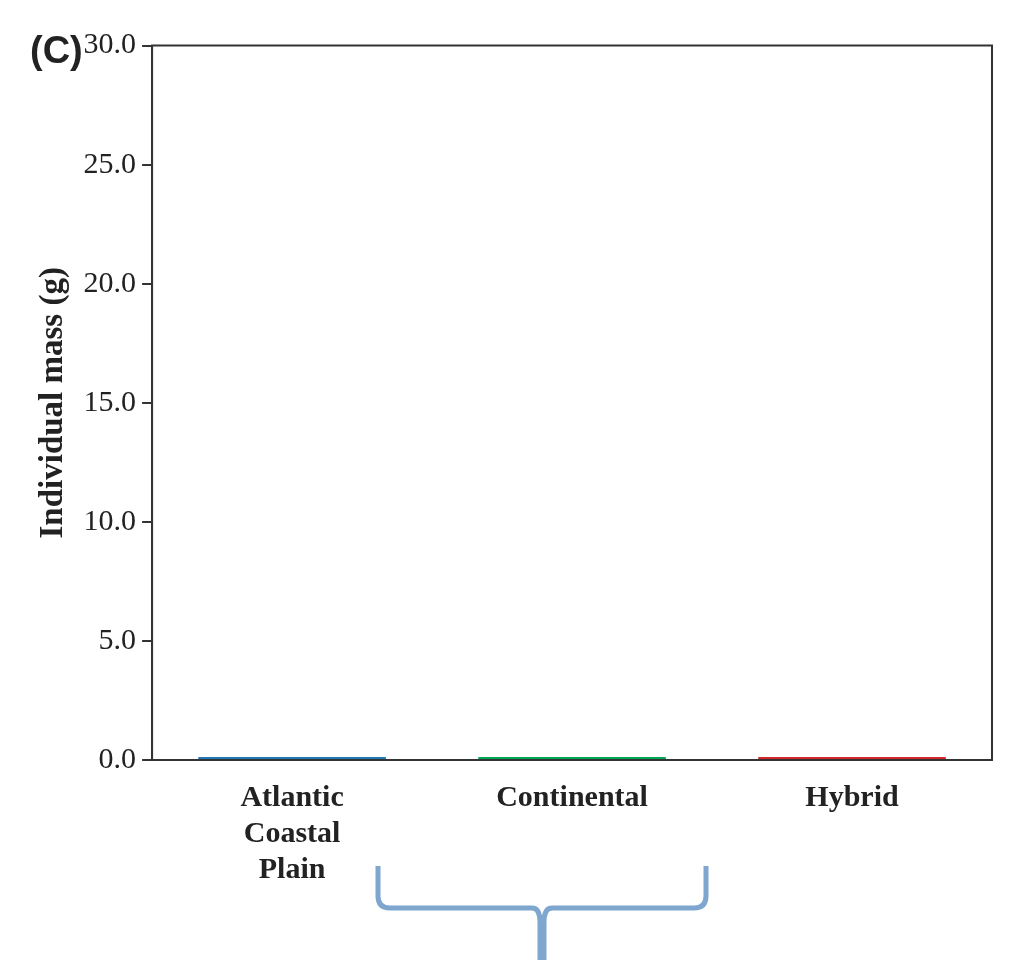 The image size is (1028, 960). I want to click on y-tick-label: 10.0, so click(110, 519).